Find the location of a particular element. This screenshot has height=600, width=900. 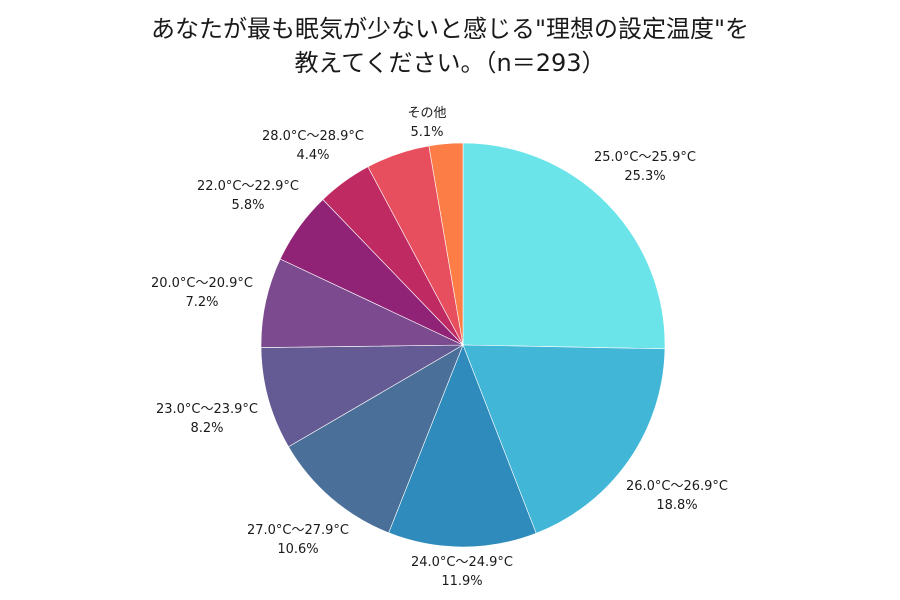

slice-label: 27.0°C～27.9°C 10.6% is located at coordinates (298, 540).